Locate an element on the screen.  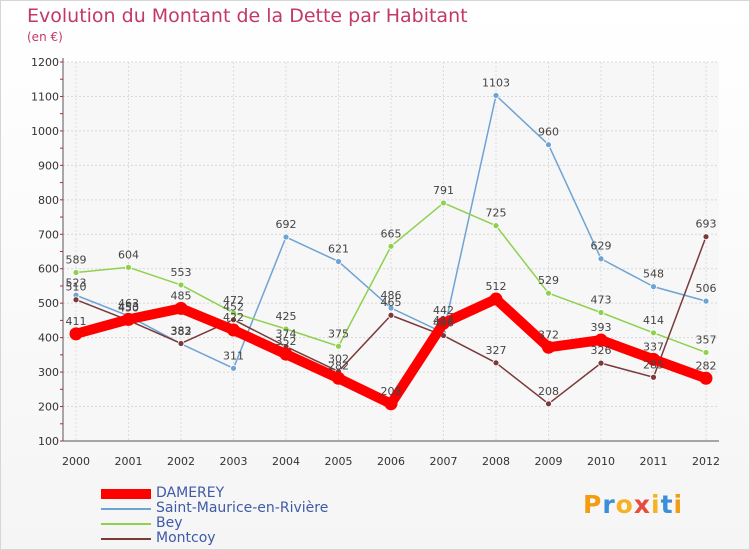
x-tick-label: 2000 is located at coordinates (76, 461).